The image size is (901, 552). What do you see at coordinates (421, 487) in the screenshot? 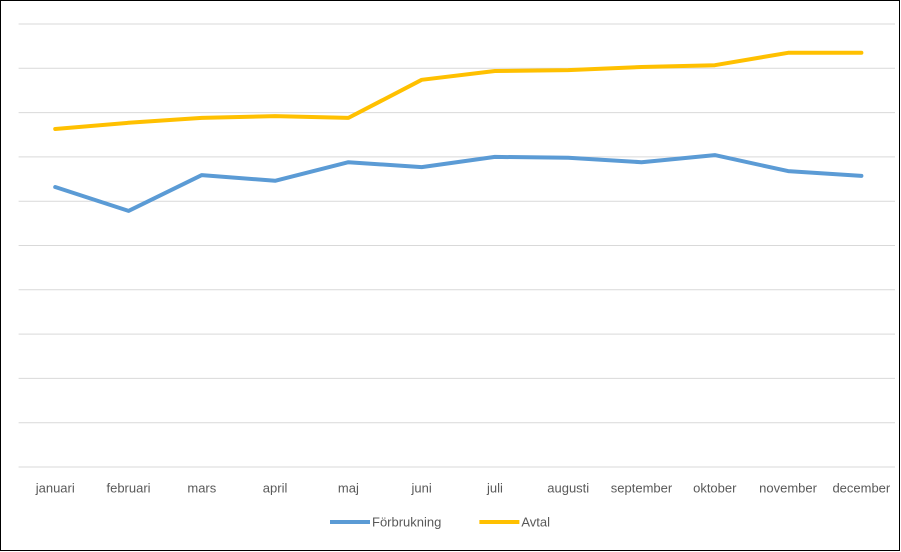
I see `x-tick-label: juni` at bounding box center [421, 487].